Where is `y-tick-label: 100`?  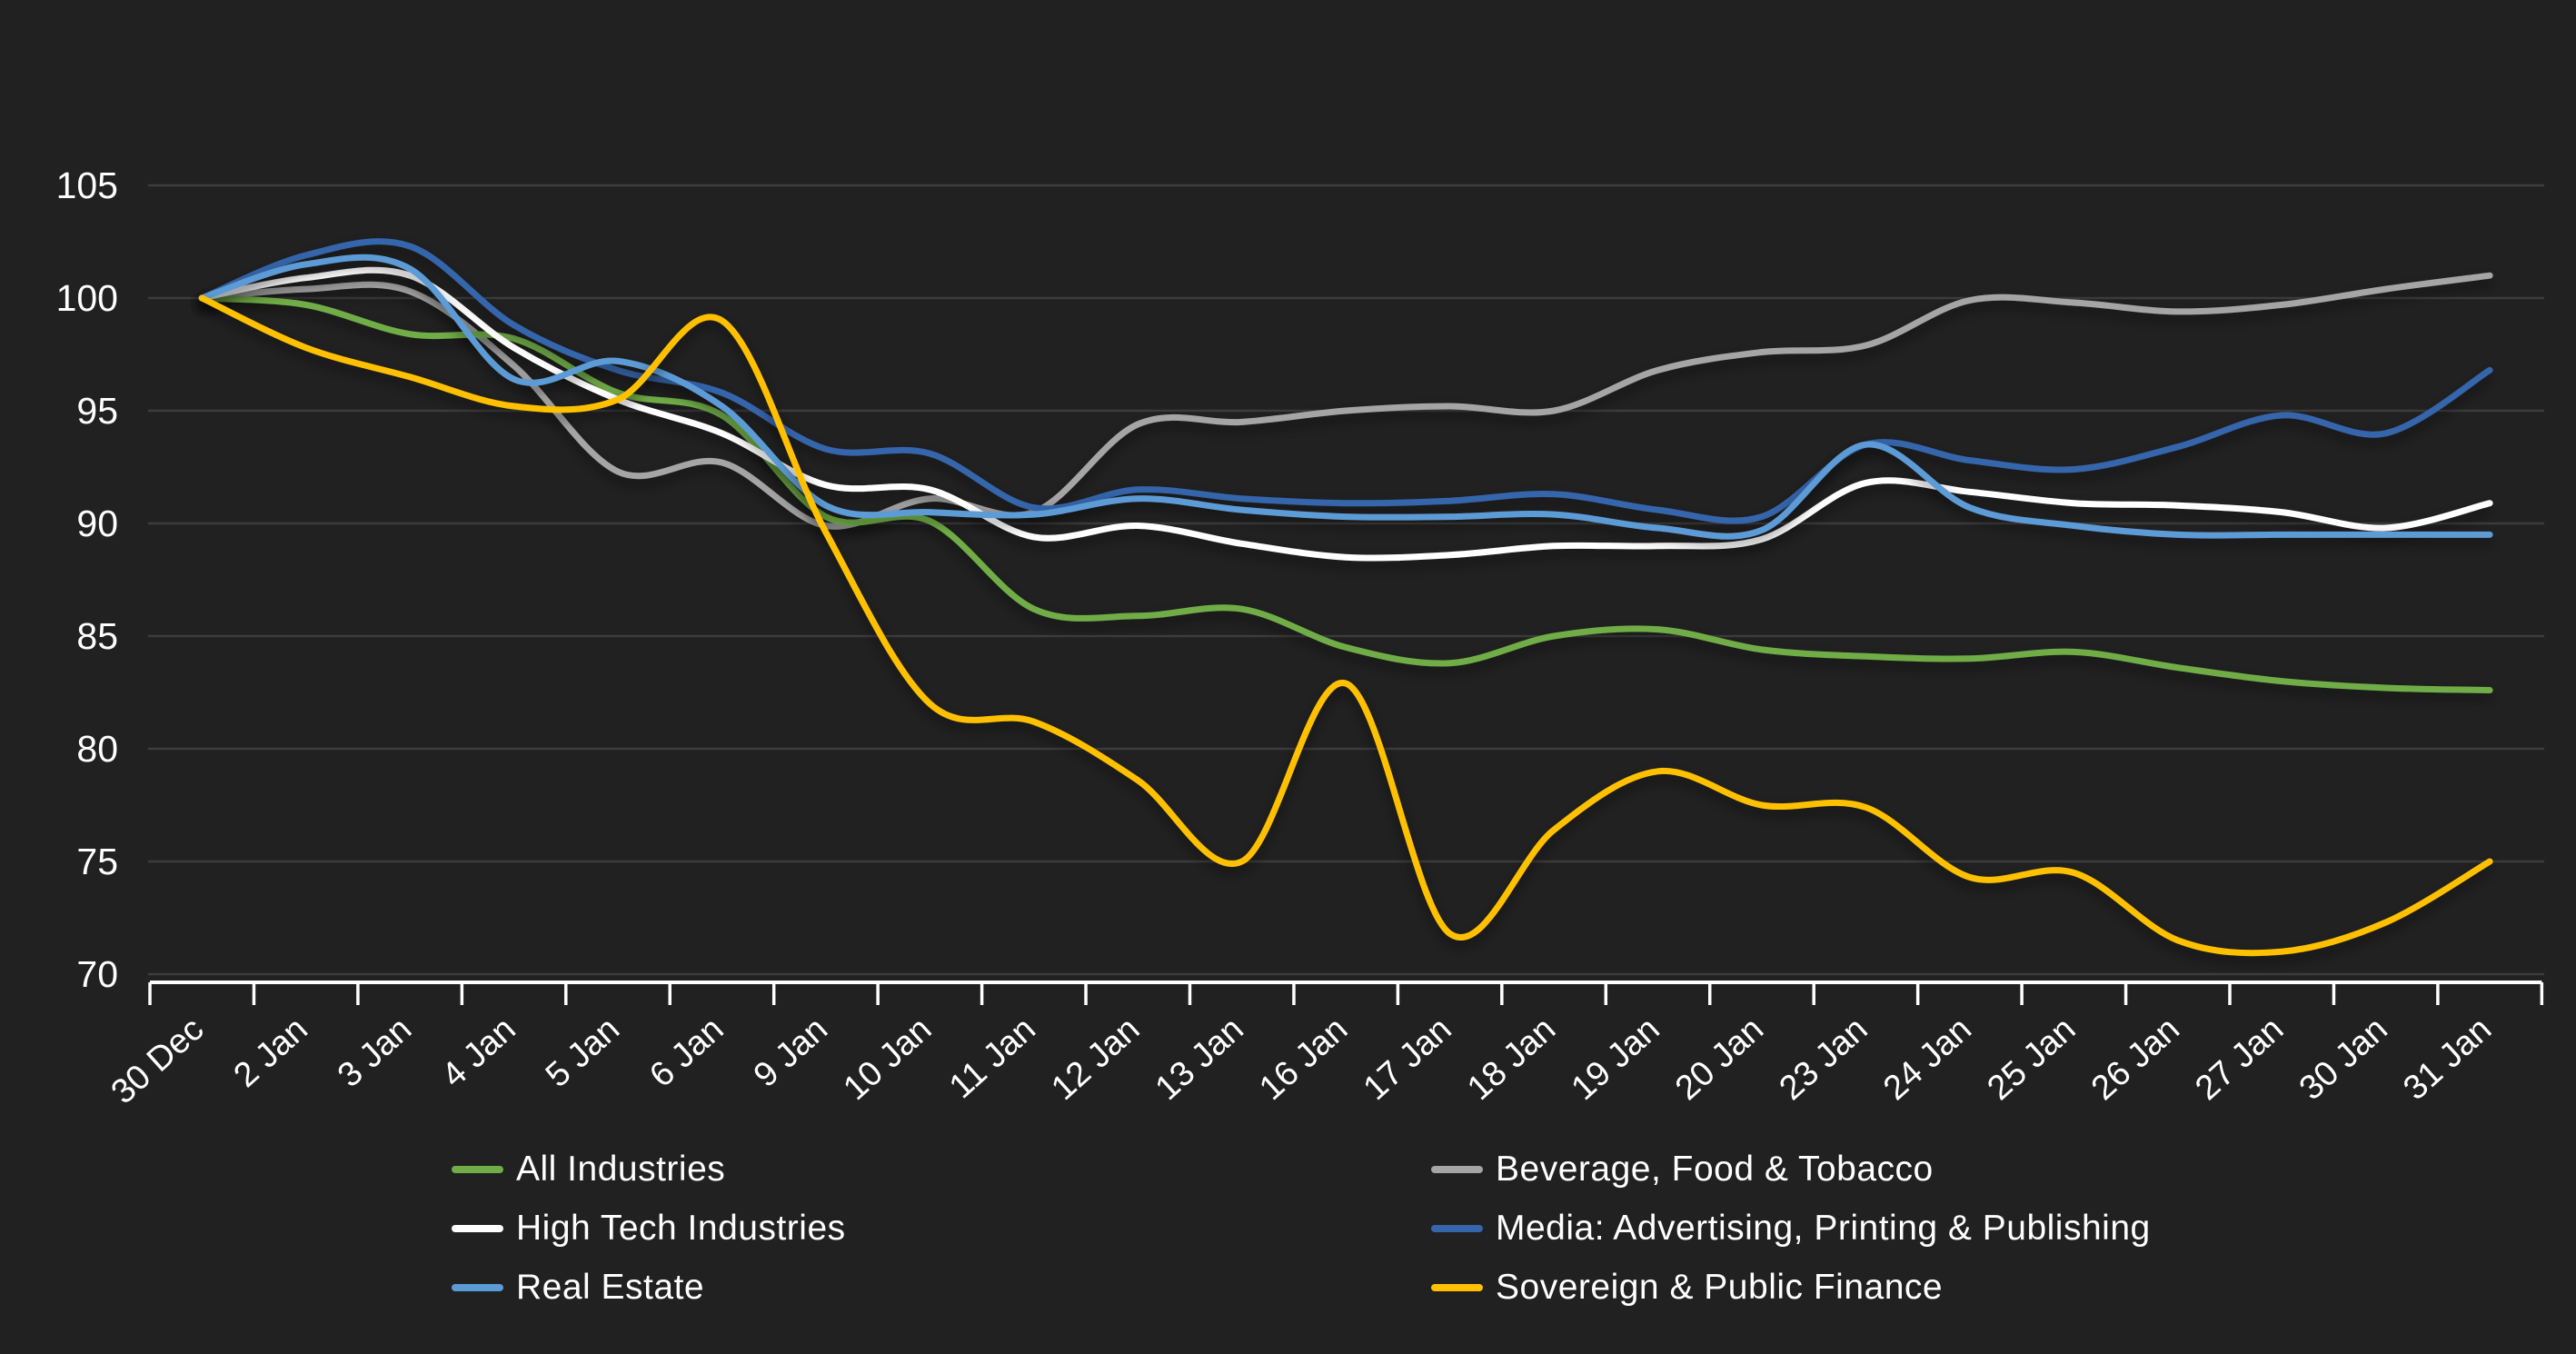
y-tick-label: 100 is located at coordinates (87, 298).